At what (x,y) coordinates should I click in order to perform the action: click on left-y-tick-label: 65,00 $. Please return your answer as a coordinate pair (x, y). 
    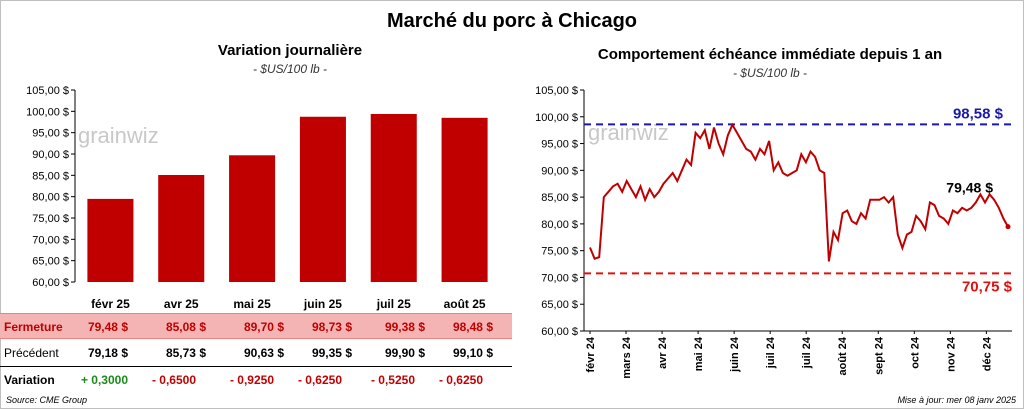
    Looking at the image, I should click on (50, 262).